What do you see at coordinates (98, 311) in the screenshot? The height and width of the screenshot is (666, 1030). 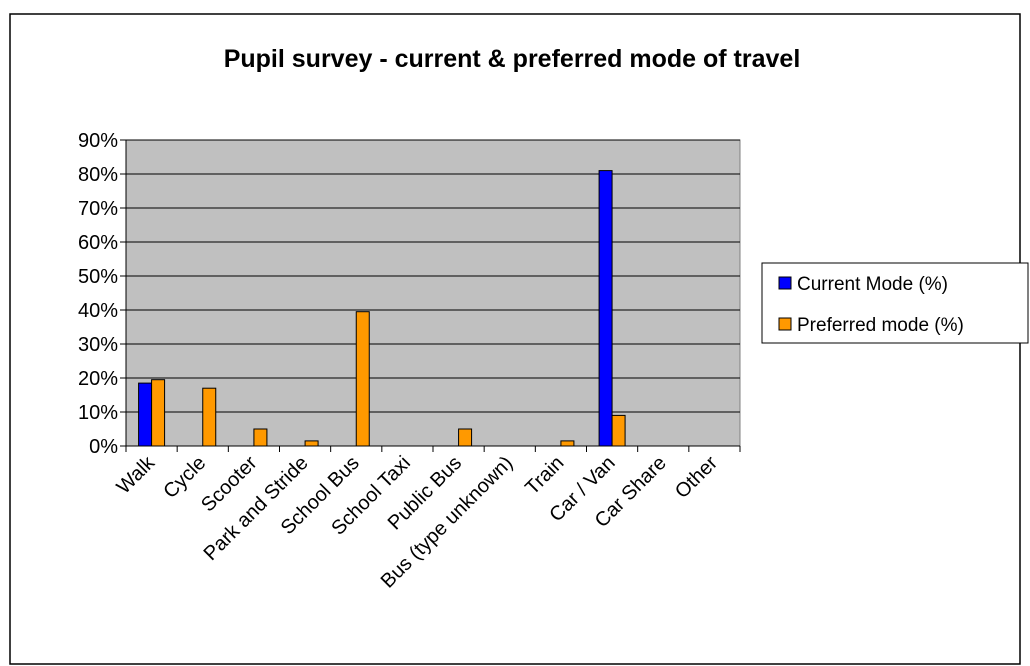 I see `y-tick-label: 40%` at bounding box center [98, 311].